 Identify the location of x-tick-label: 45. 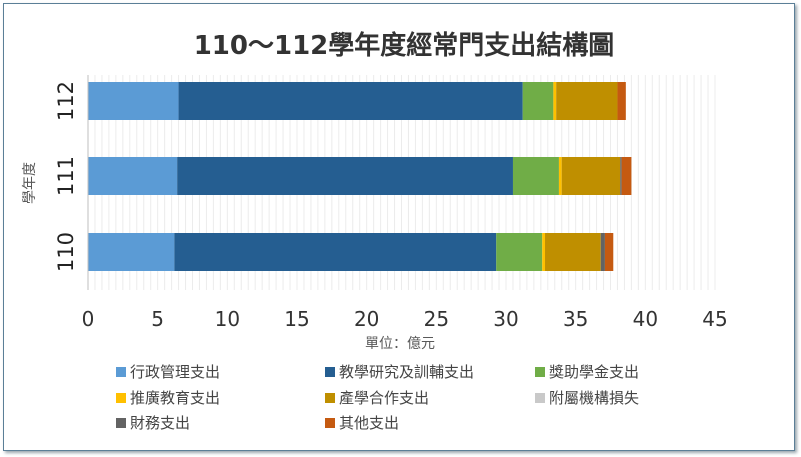
(714, 319).